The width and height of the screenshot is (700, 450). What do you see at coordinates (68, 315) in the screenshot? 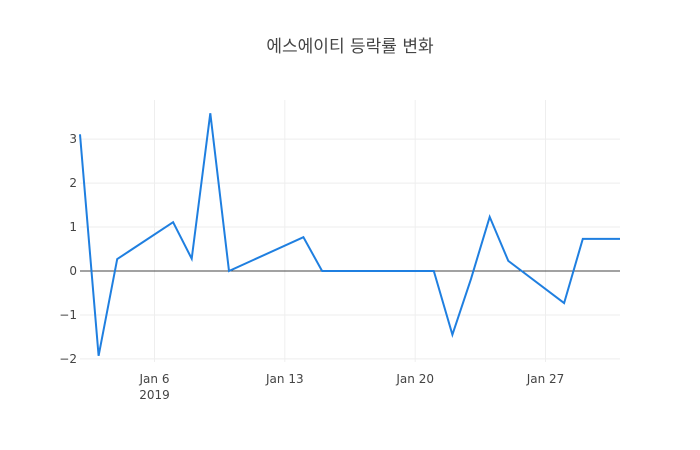
I see `y-tick-label: −1` at bounding box center [68, 315].